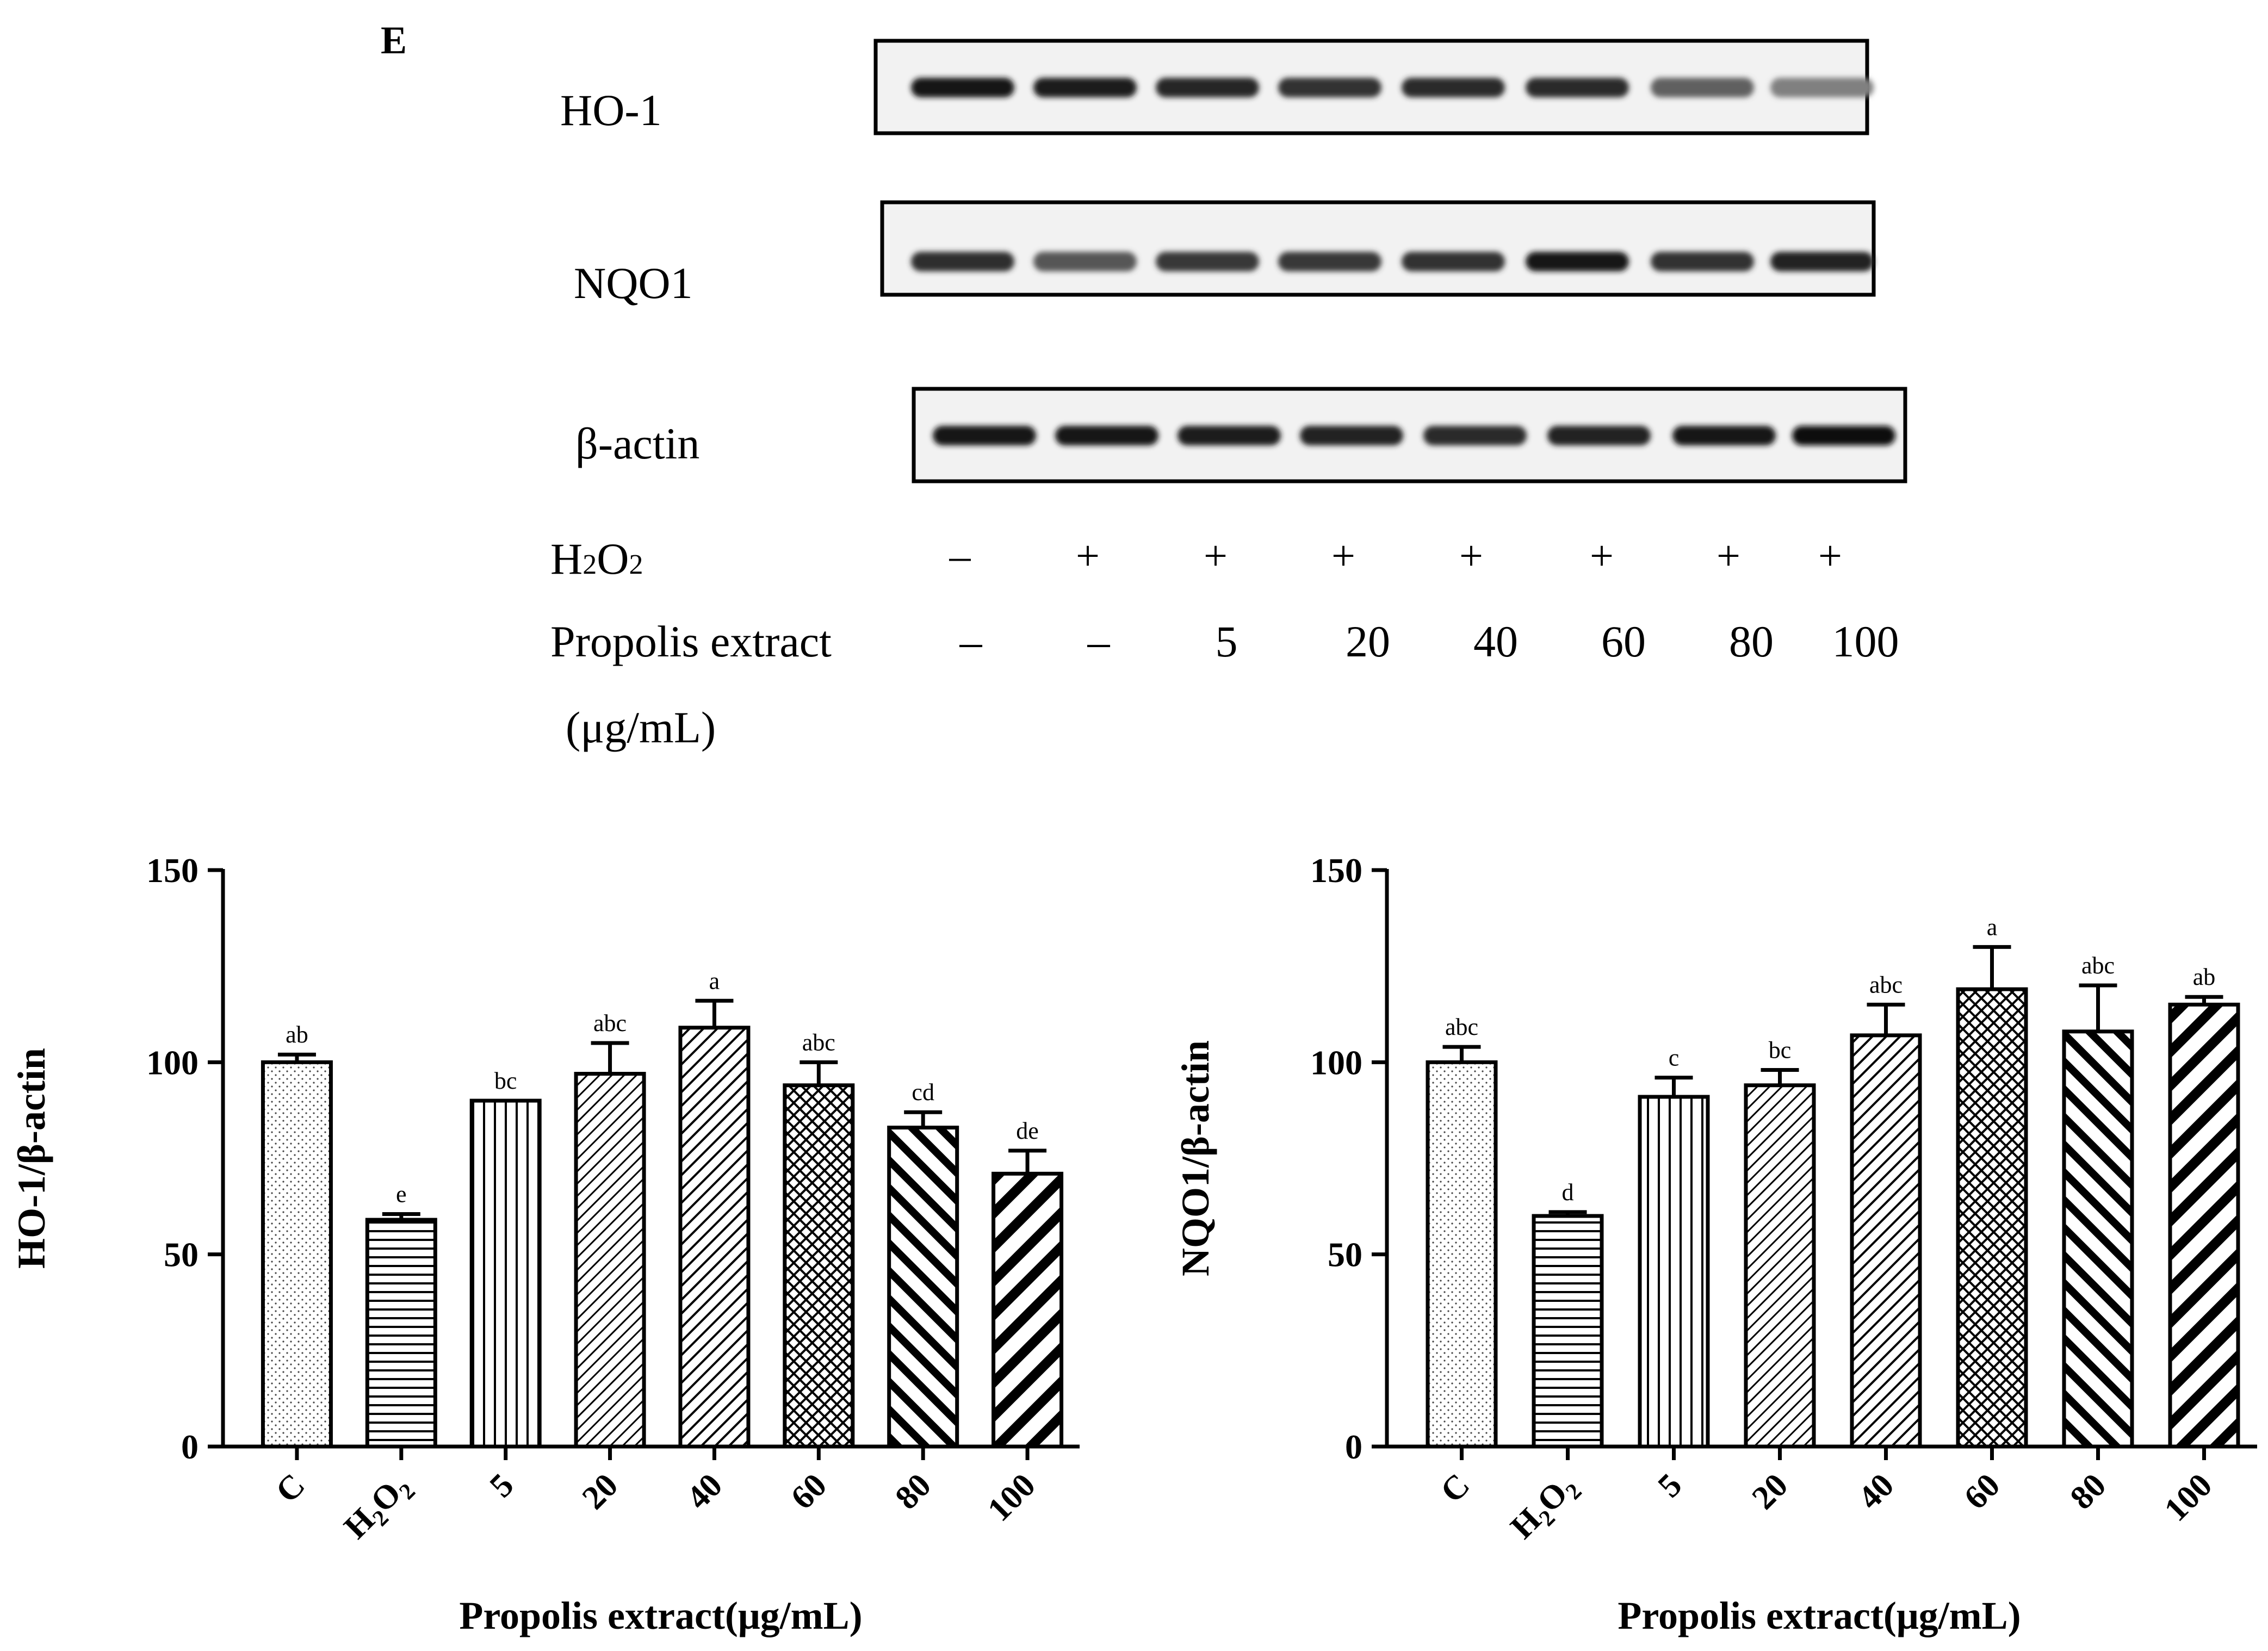 The width and height of the screenshot is (2268, 1651). Describe the element at coordinates (633, 283) in the screenshot. I see `blot-label-nqo1: NQO1` at that location.